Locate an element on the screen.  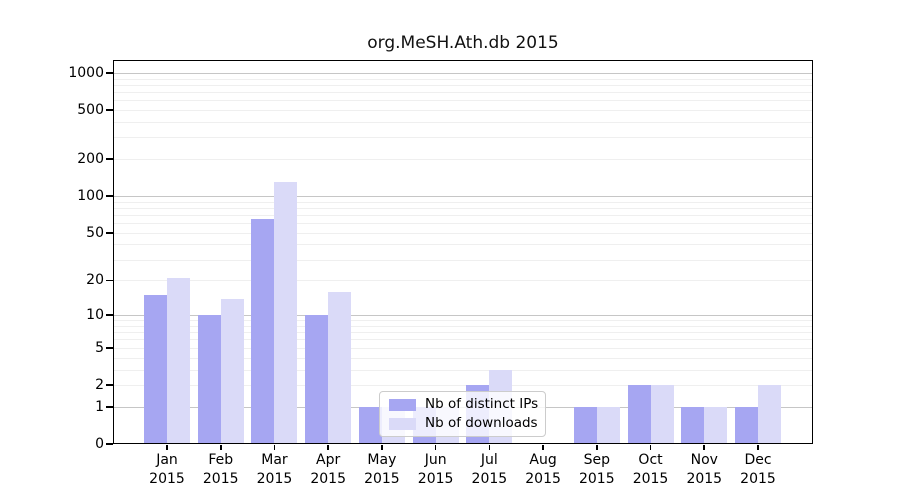
x-tick-month: Jul is located at coordinates (489, 460).